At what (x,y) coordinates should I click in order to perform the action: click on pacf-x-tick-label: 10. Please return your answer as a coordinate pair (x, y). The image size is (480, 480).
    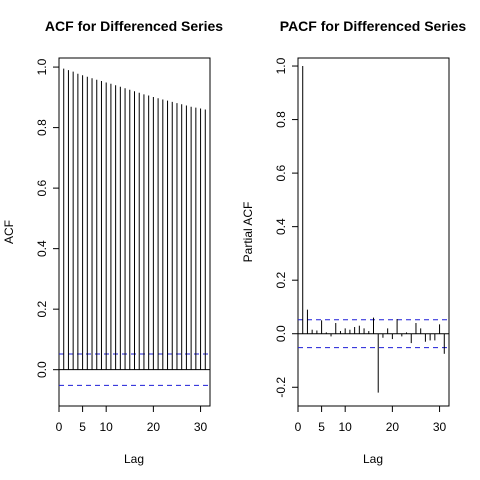
    Looking at the image, I should click on (346, 427).